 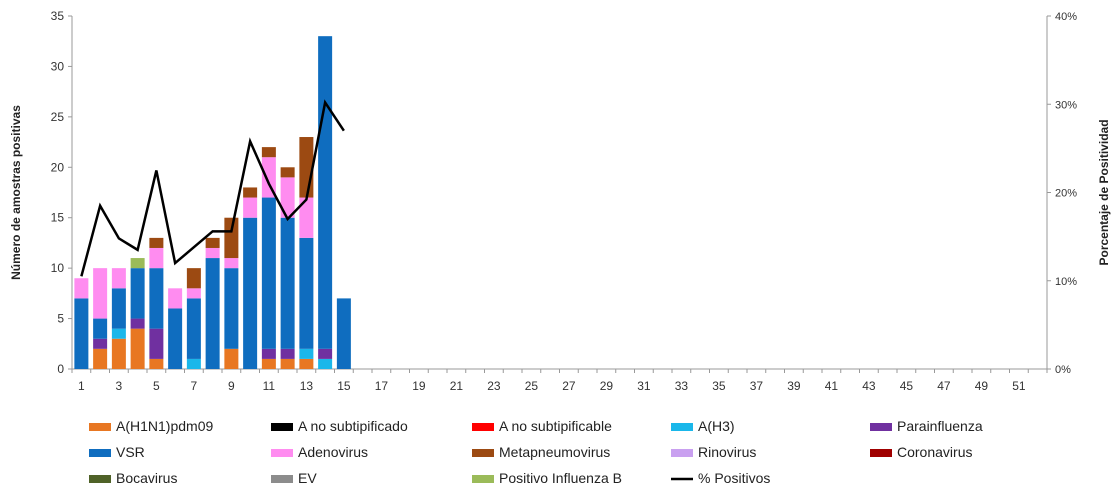 I want to click on x-tick-label: 7, so click(x=194, y=386).